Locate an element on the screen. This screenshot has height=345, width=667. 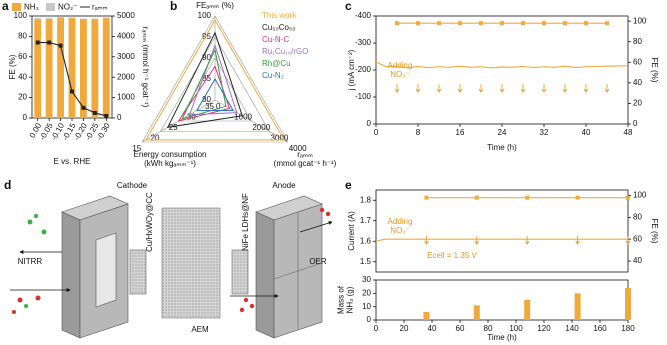
y-tick-label: 20 is located at coordinates (366, 292).